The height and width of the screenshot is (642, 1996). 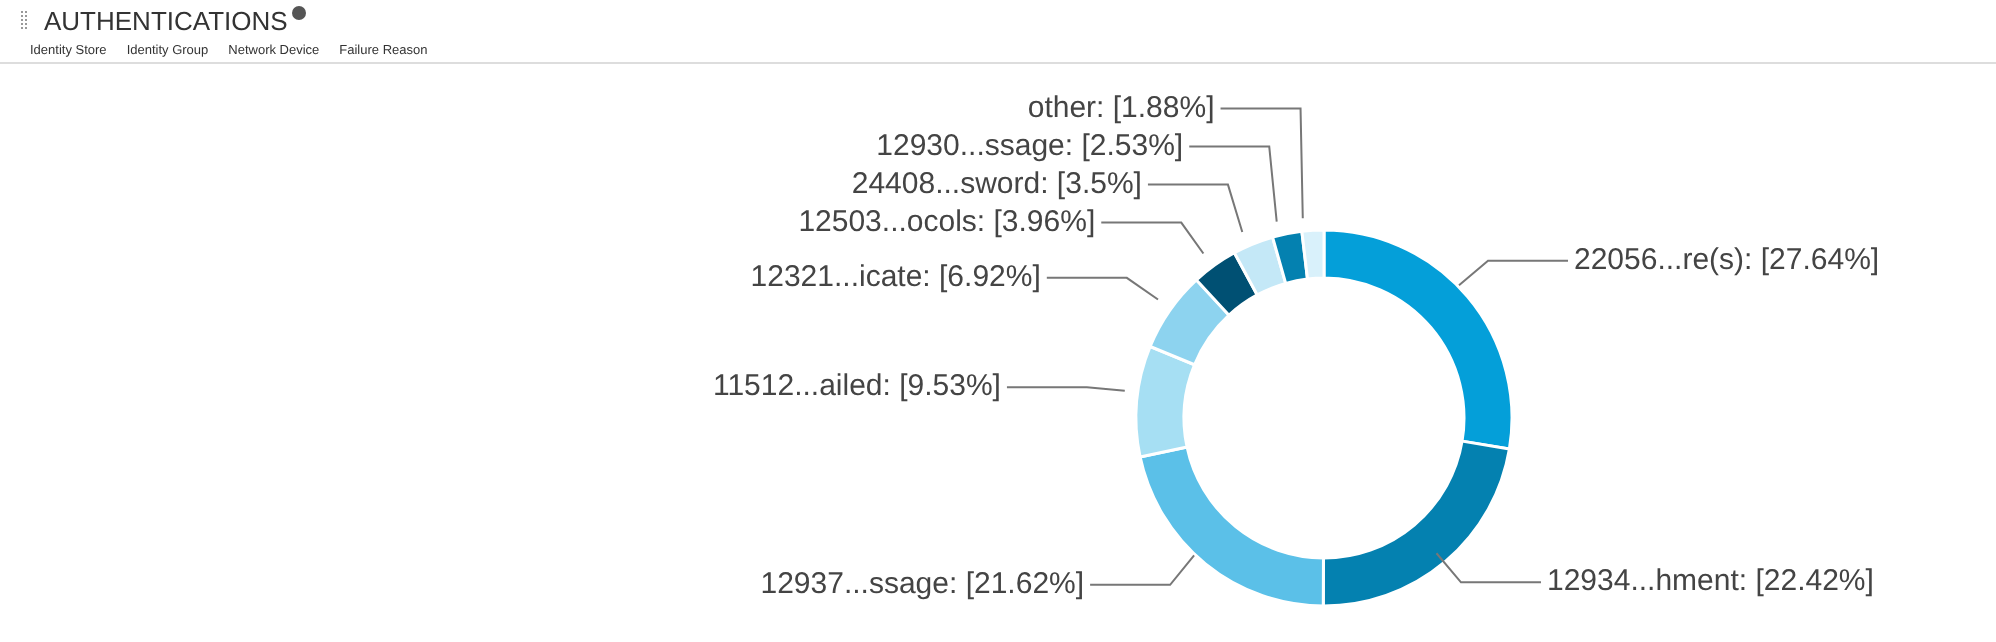 I want to click on slice-label: 12934...hment: [22.42%], so click(x=1710, y=581).